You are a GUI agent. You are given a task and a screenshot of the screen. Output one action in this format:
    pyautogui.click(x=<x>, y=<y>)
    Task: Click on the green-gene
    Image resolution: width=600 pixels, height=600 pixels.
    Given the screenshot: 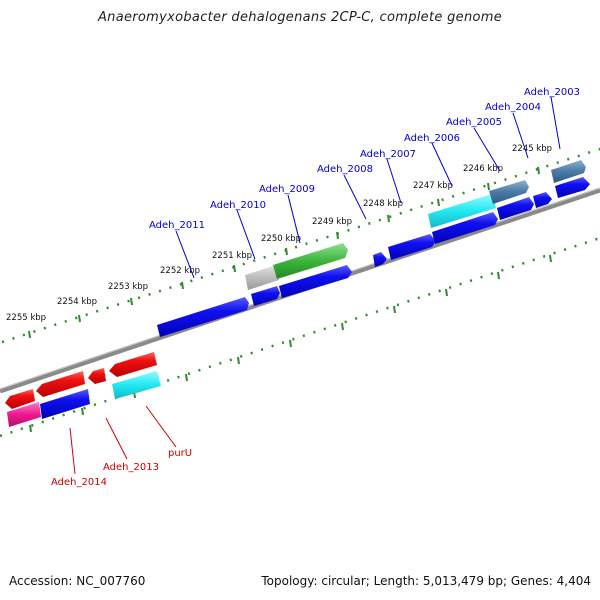 What is the action you would take?
    pyautogui.click(x=310, y=261)
    